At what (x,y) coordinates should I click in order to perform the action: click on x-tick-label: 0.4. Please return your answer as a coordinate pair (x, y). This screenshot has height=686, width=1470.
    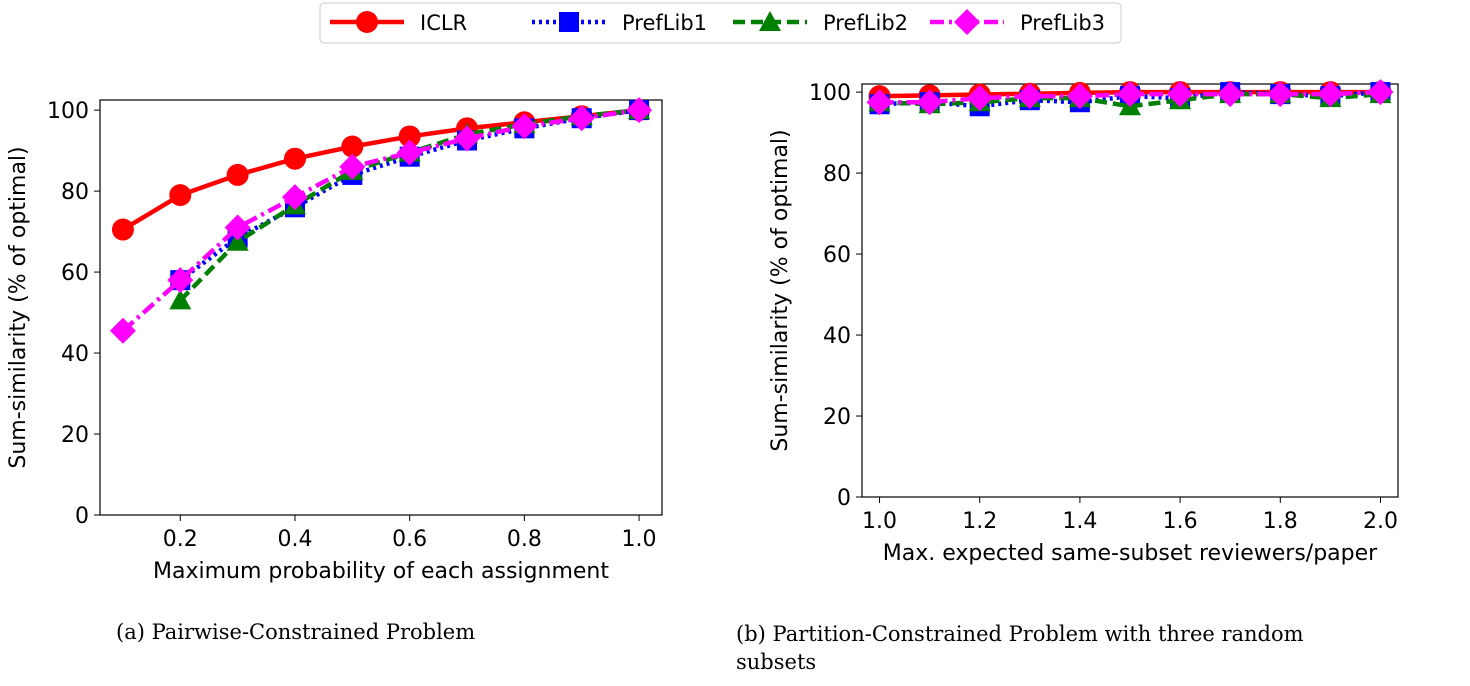
    Looking at the image, I should click on (294, 539).